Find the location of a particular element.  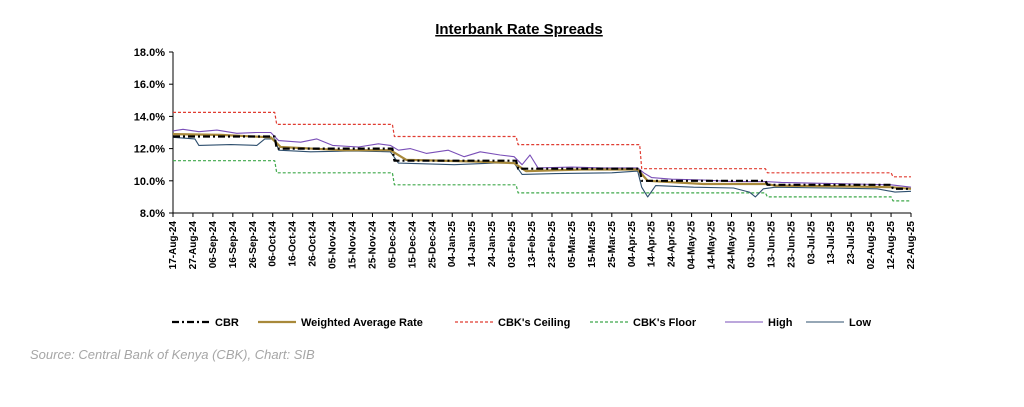

y-tick-label: 10.0% is located at coordinates (149, 182).